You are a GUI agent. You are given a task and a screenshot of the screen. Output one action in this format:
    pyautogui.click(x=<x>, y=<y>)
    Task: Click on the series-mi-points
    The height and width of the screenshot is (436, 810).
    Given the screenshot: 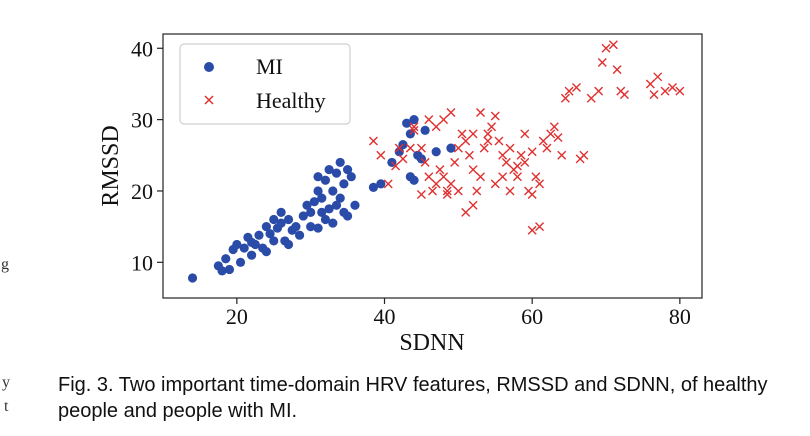 What is the action you would take?
    pyautogui.click(x=321, y=199)
    